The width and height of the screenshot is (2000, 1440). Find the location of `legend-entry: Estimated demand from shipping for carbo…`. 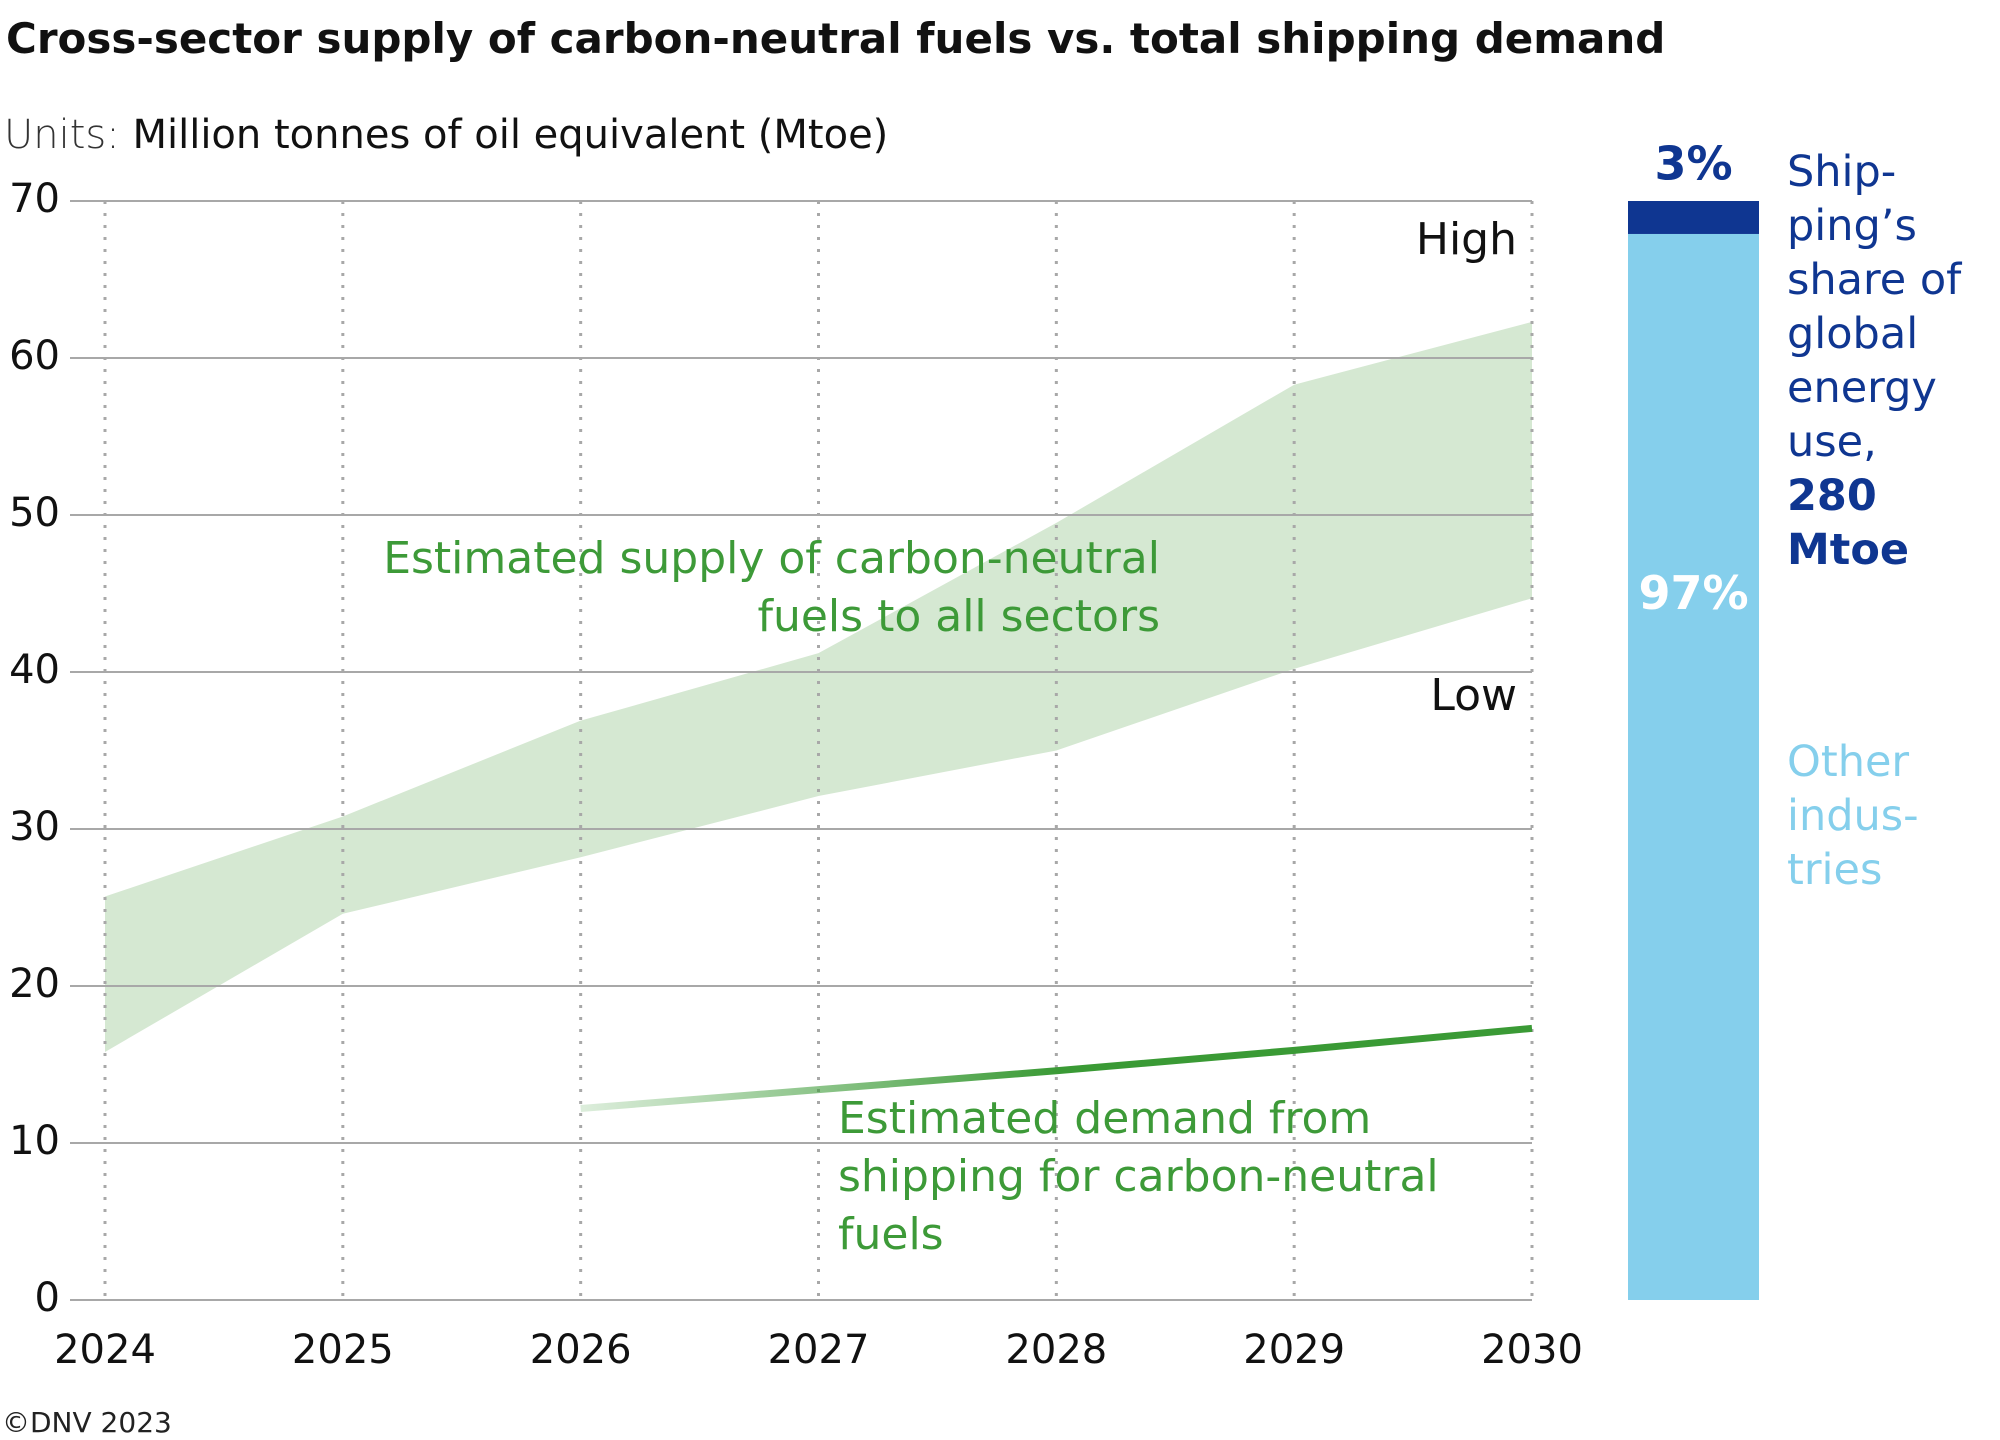

legend-entry: Estimated demand from shipping for carbo… is located at coordinates (1138, 1176).